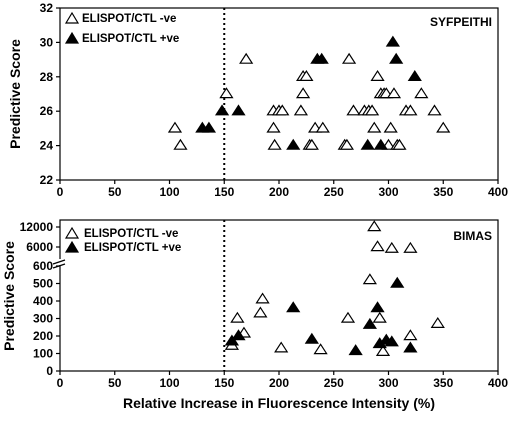 The height and width of the screenshot is (427, 520). What do you see at coordinates (72, 37) in the screenshot?
I see `legend-marker-filled-triangle` at bounding box center [72, 37].